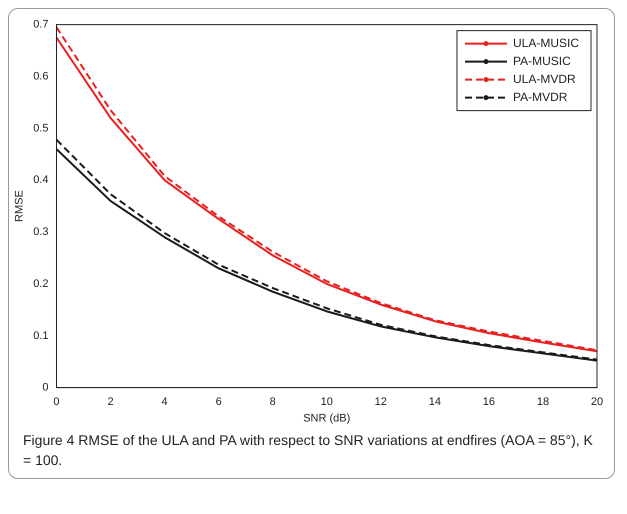 Image resolution: width=627 pixels, height=514 pixels. I want to click on y-tick-label: 0, so click(45, 388).